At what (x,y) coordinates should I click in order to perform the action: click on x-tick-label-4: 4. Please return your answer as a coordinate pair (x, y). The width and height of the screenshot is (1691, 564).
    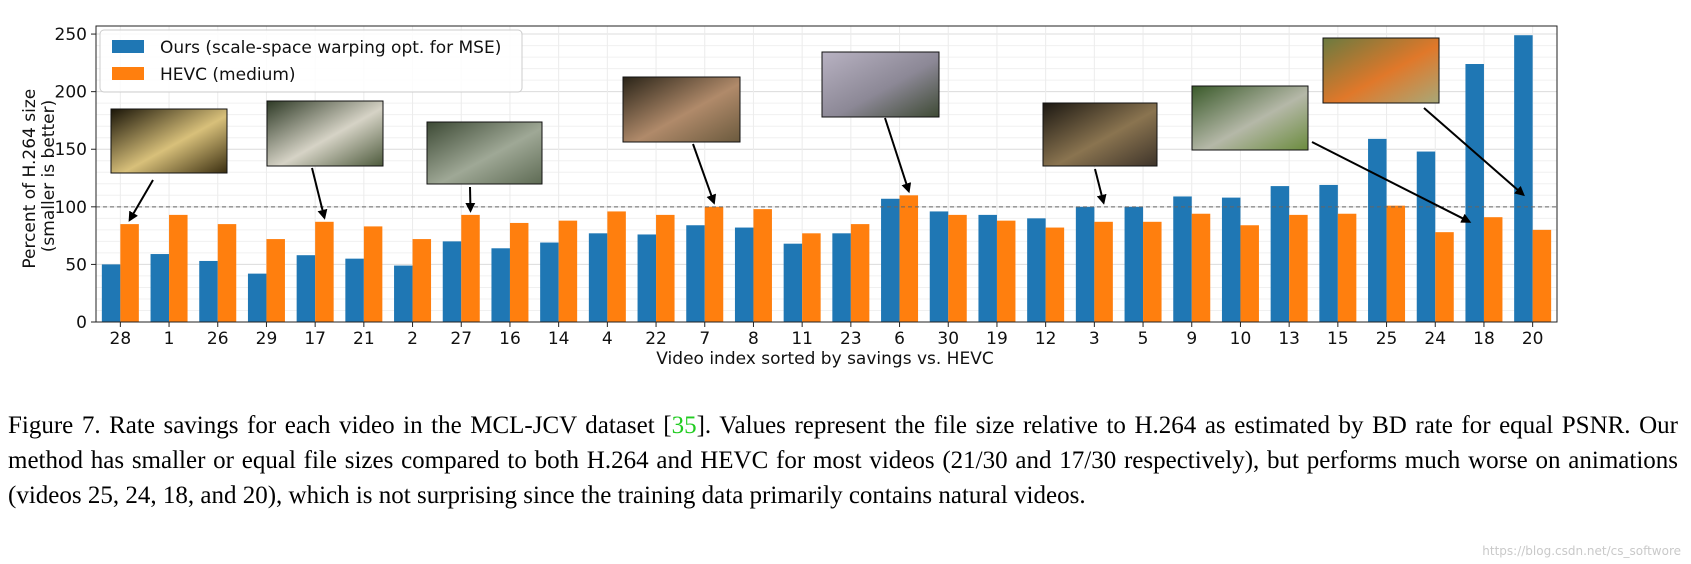
    Looking at the image, I should click on (607, 339).